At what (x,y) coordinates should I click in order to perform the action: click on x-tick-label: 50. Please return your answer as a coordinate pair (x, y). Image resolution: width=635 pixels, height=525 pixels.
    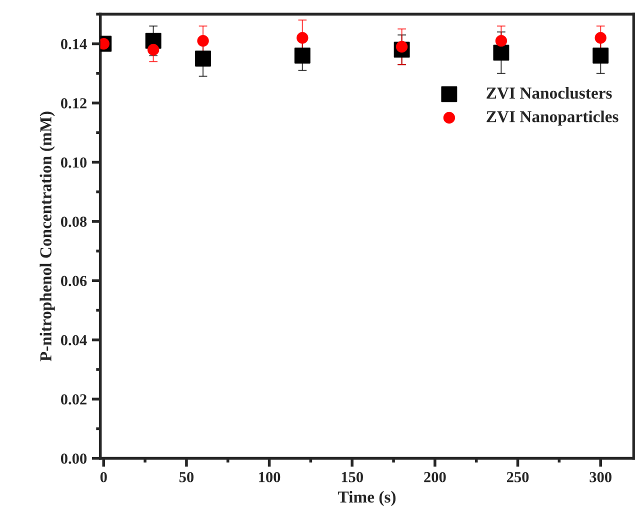
    Looking at the image, I should click on (186, 477).